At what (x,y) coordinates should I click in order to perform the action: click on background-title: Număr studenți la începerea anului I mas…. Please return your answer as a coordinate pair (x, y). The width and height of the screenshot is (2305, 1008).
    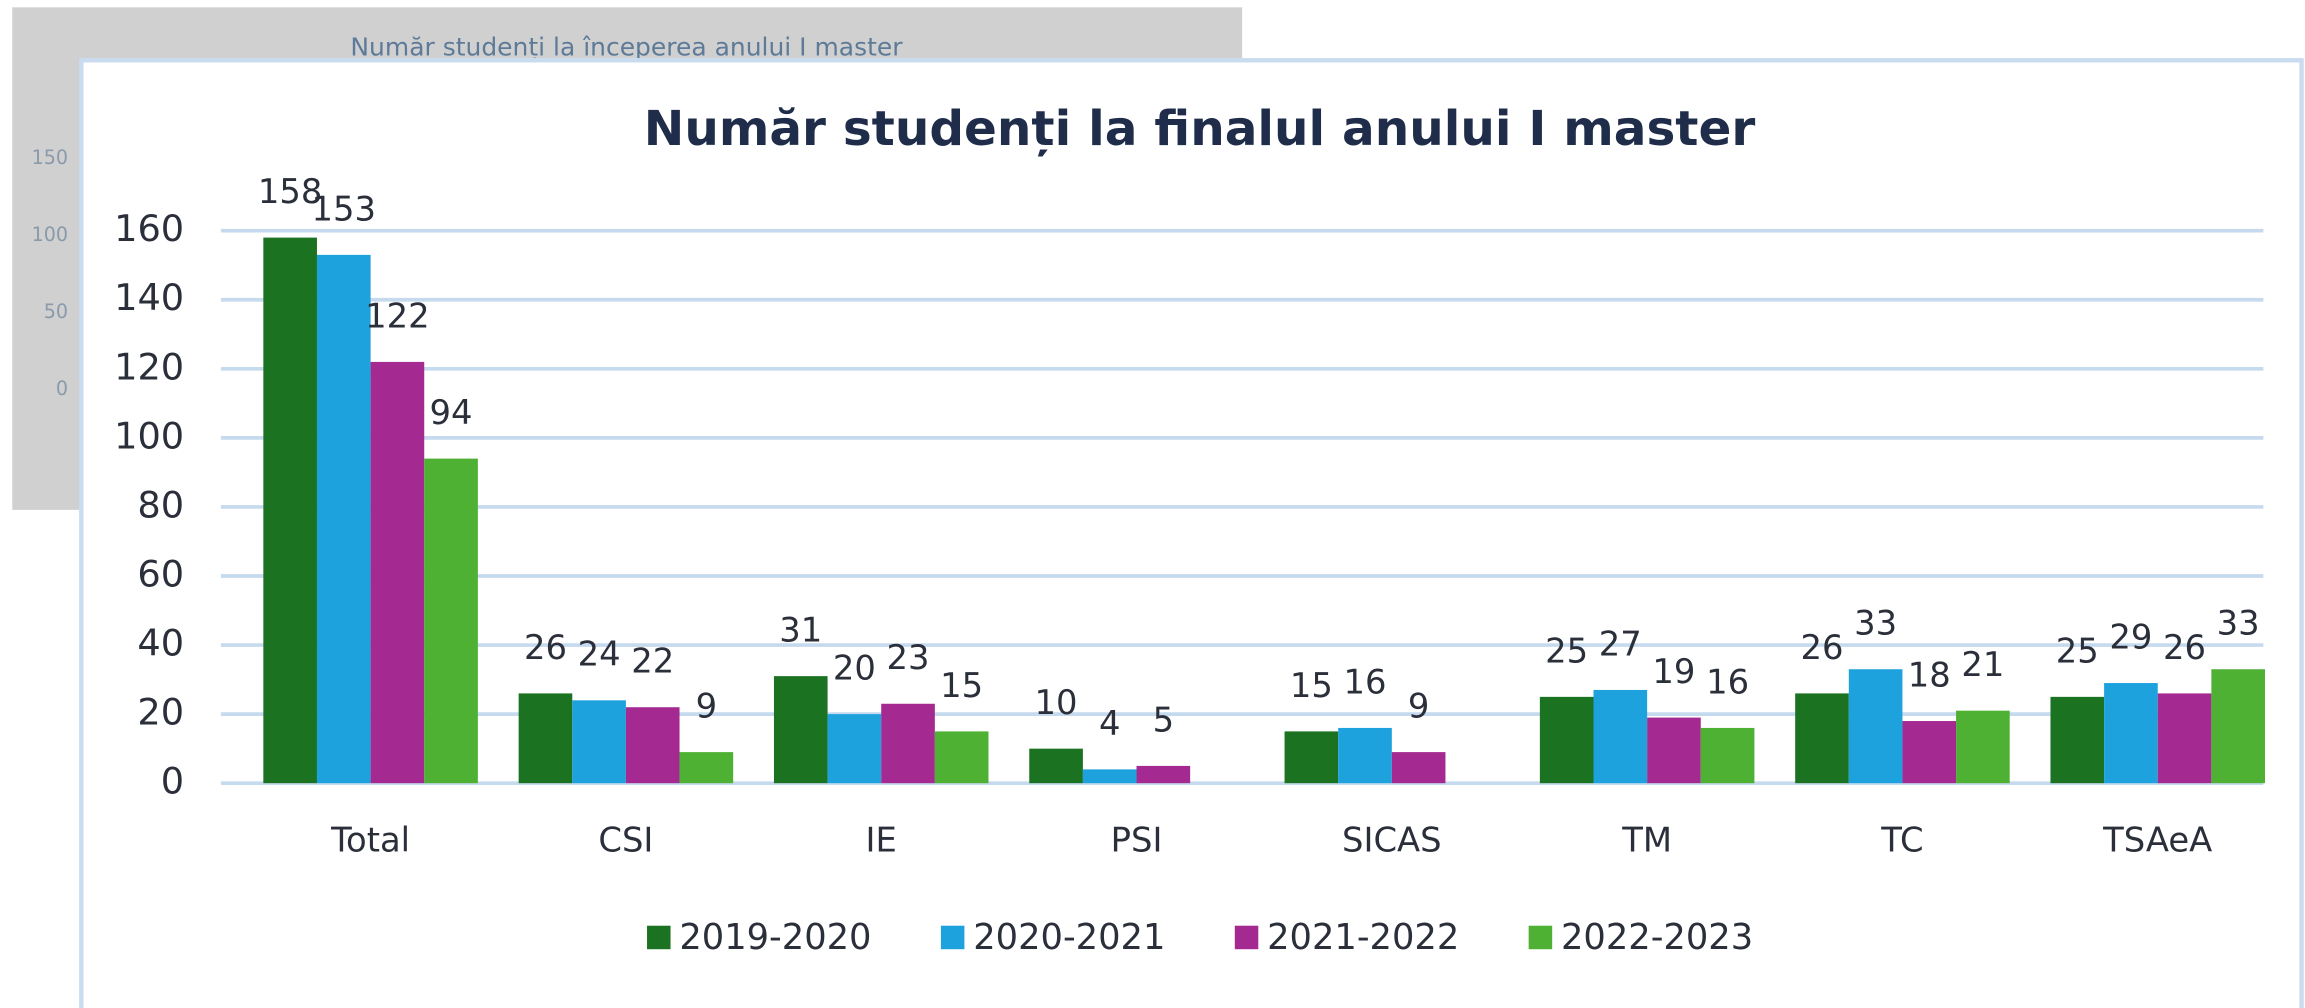
    Looking at the image, I should click on (626, 46).